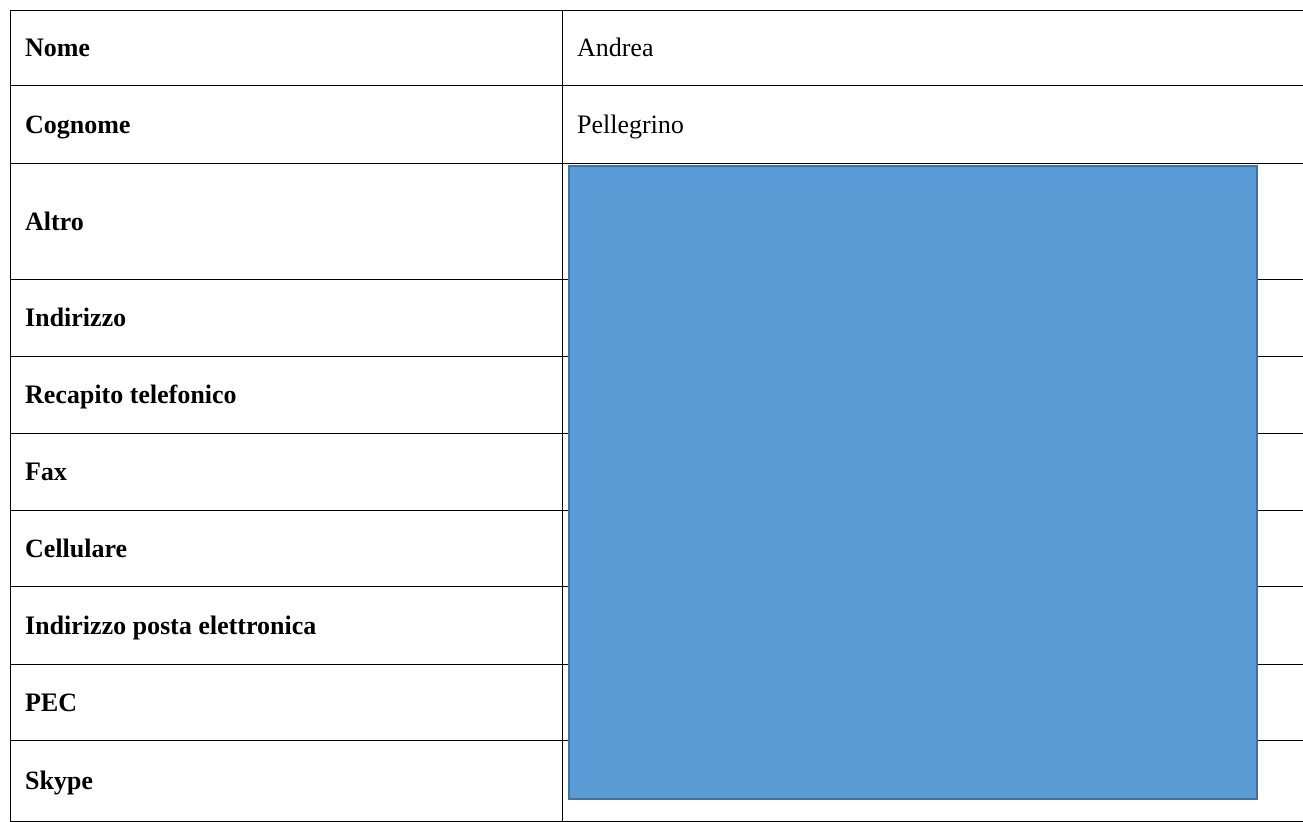  What do you see at coordinates (287, 472) in the screenshot?
I see `row-label: Fax` at bounding box center [287, 472].